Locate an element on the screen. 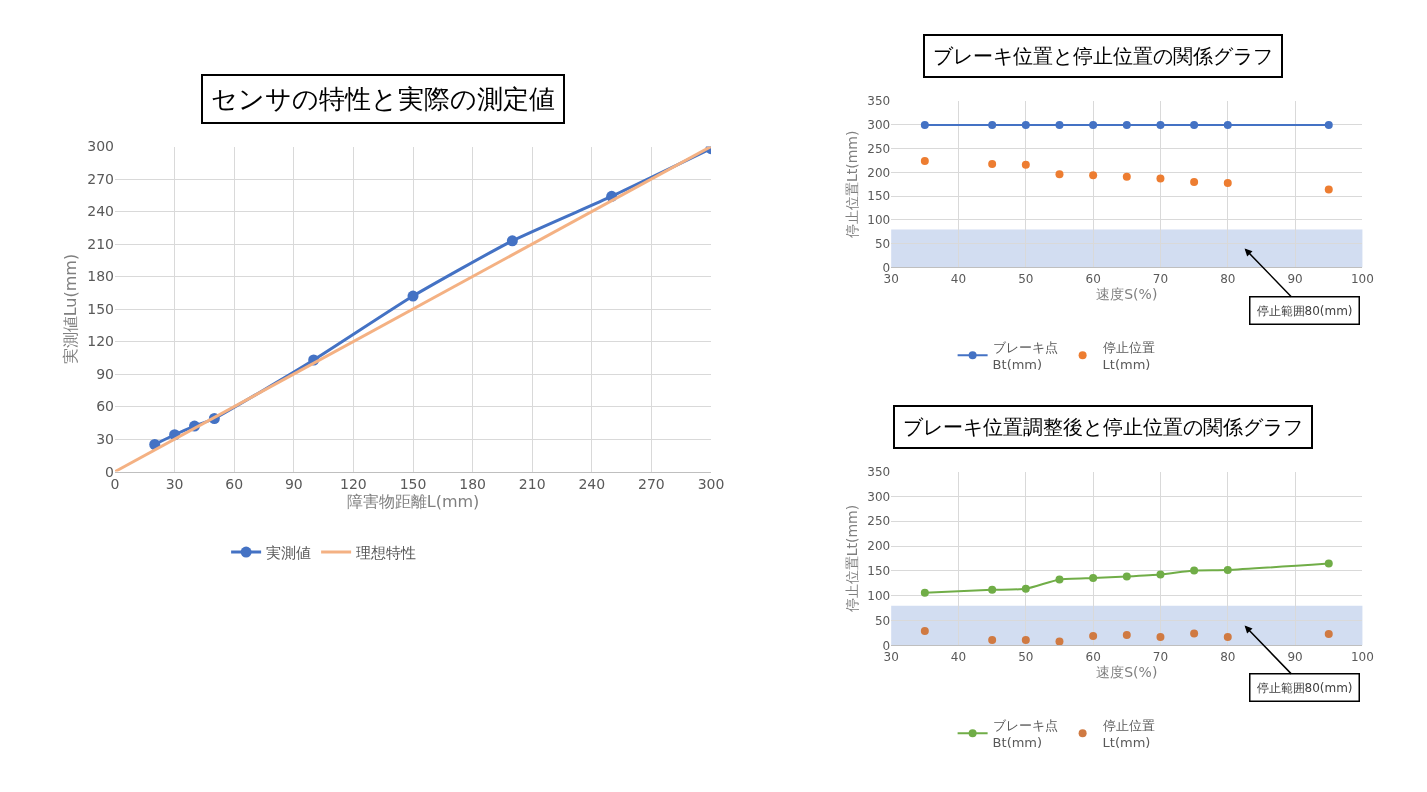 This screenshot has height=792, width=1427. y-tick-label: 60 is located at coordinates (105, 406).